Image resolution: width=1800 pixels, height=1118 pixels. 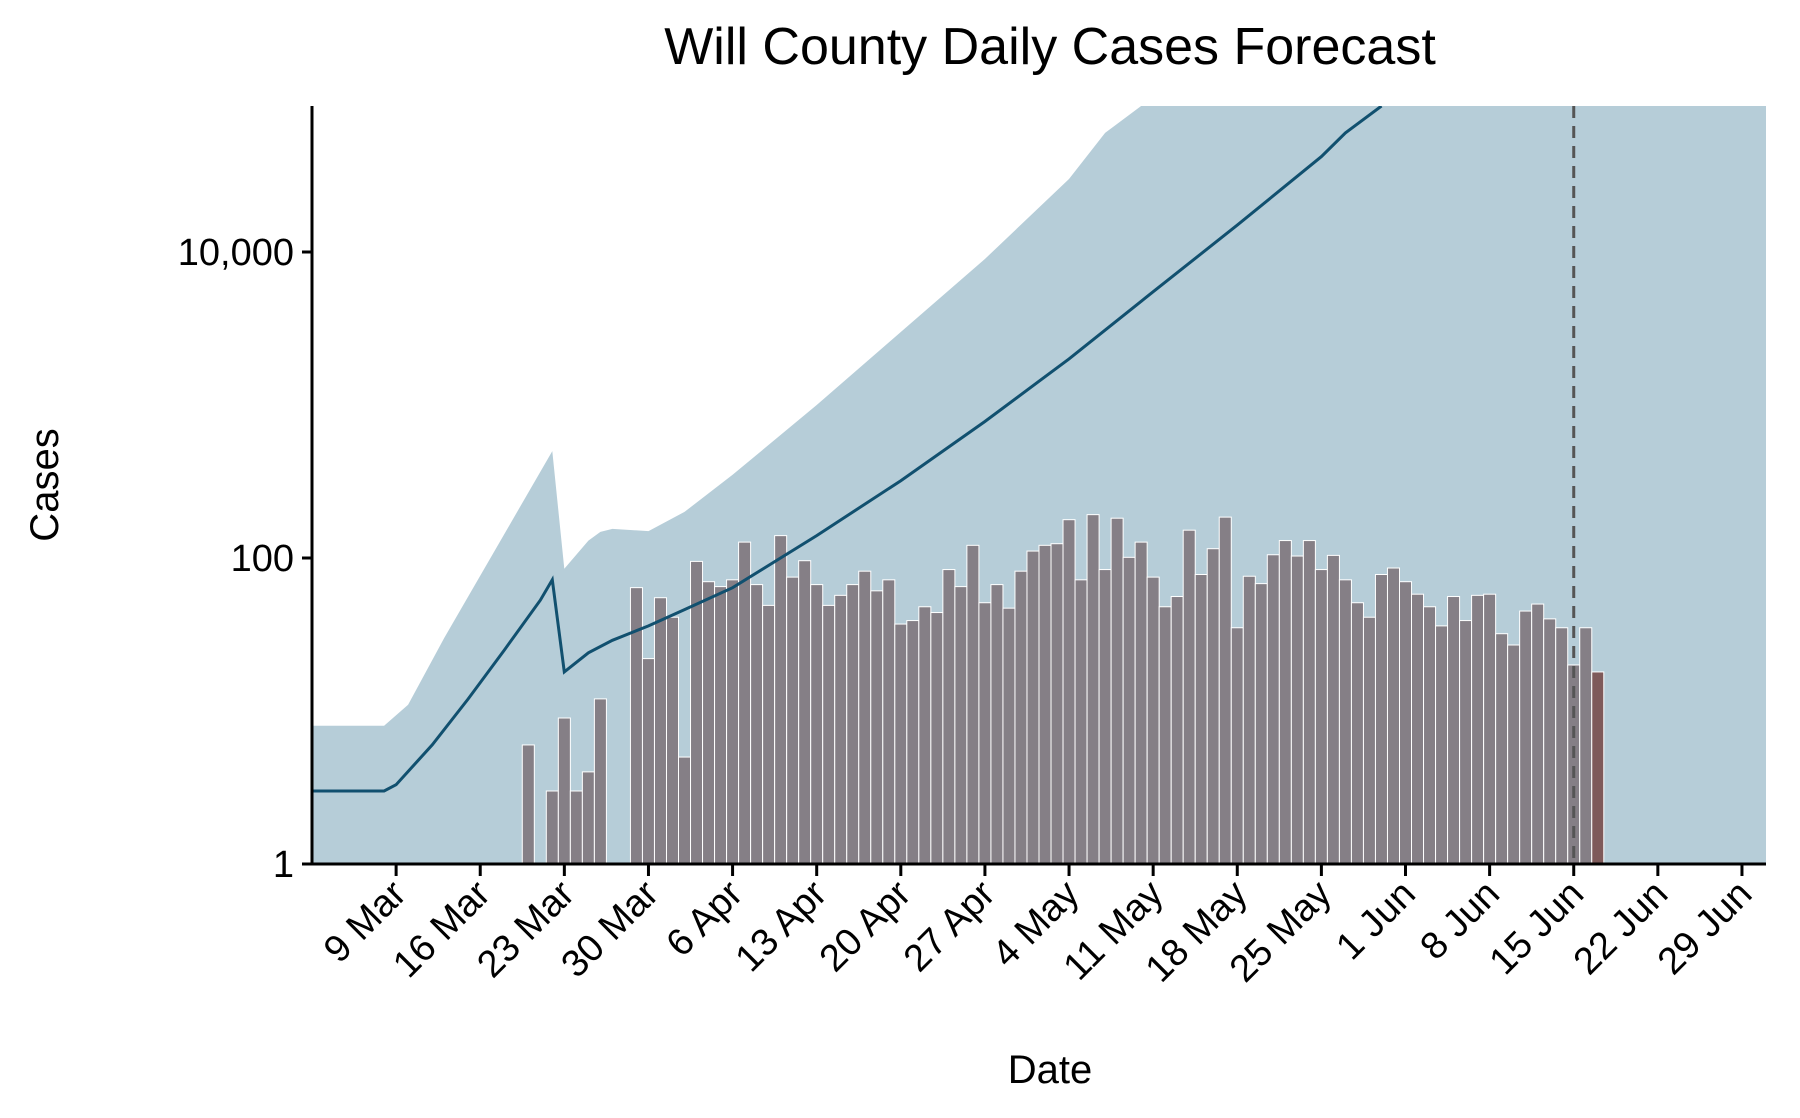 I want to click on y-axis: 1 100 10,000, so click(x=246, y=496).